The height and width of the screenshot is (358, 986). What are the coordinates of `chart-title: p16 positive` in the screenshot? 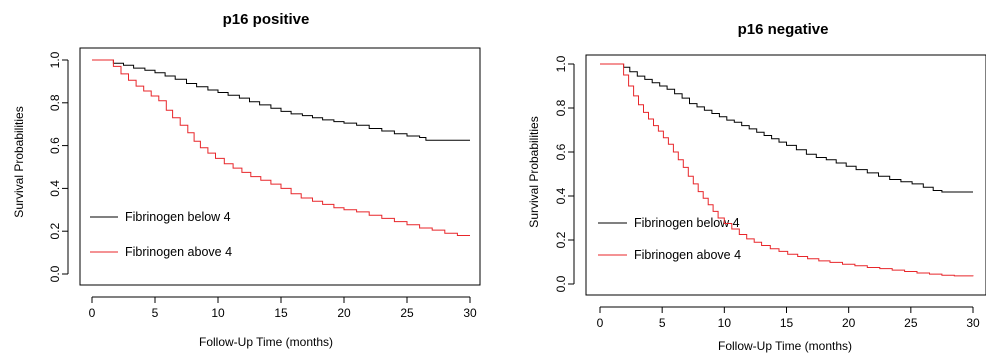 It's located at (266, 19).